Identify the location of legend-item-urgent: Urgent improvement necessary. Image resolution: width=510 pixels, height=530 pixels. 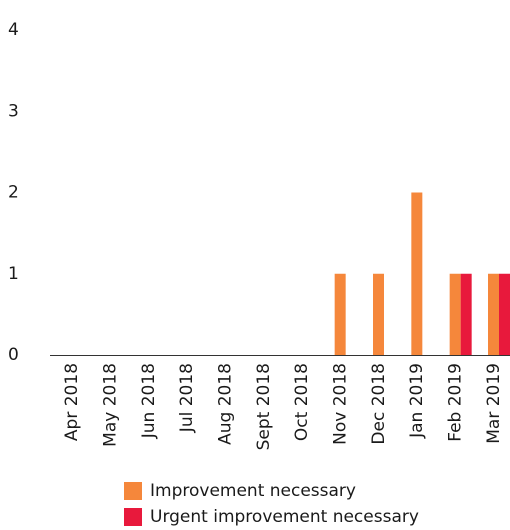
(271, 517).